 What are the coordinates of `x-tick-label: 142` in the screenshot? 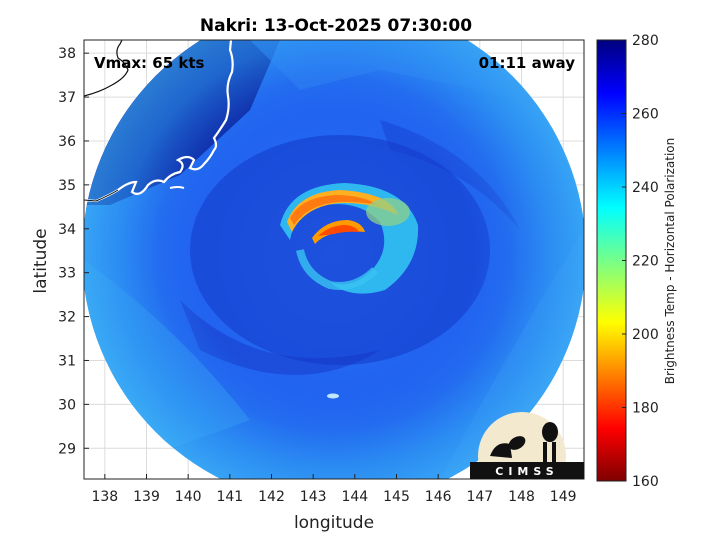 It's located at (271, 497).